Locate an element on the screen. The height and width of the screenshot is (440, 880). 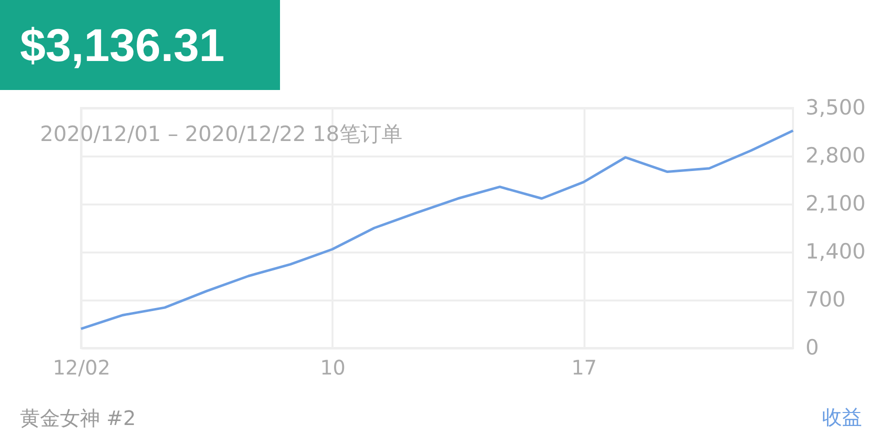
text: 收益 is located at coordinates (842, 417).